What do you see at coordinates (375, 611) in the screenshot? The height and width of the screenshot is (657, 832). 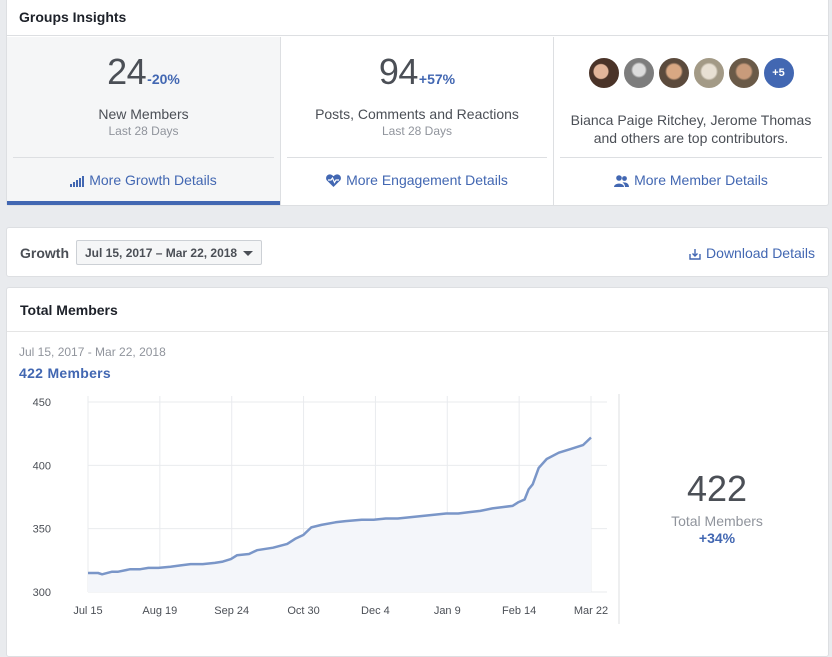 I see `x-tick-label: Dec 4` at bounding box center [375, 611].